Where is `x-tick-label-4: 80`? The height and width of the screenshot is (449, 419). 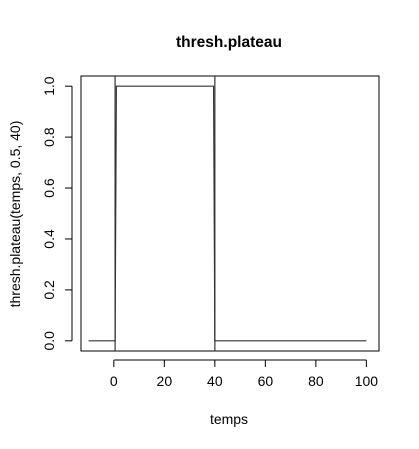
x-tick-label-4: 80 is located at coordinates (316, 381).